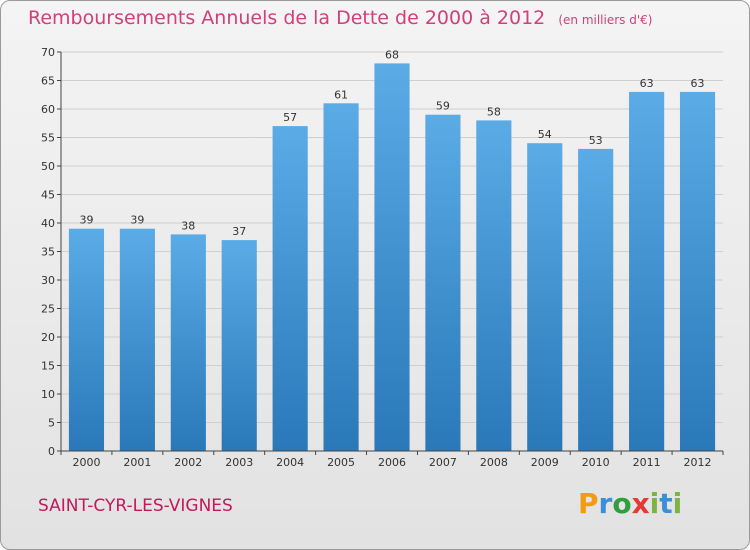 This screenshot has width=750, height=550. What do you see at coordinates (86, 462) in the screenshot?
I see `x-tick-label: 2000` at bounding box center [86, 462].